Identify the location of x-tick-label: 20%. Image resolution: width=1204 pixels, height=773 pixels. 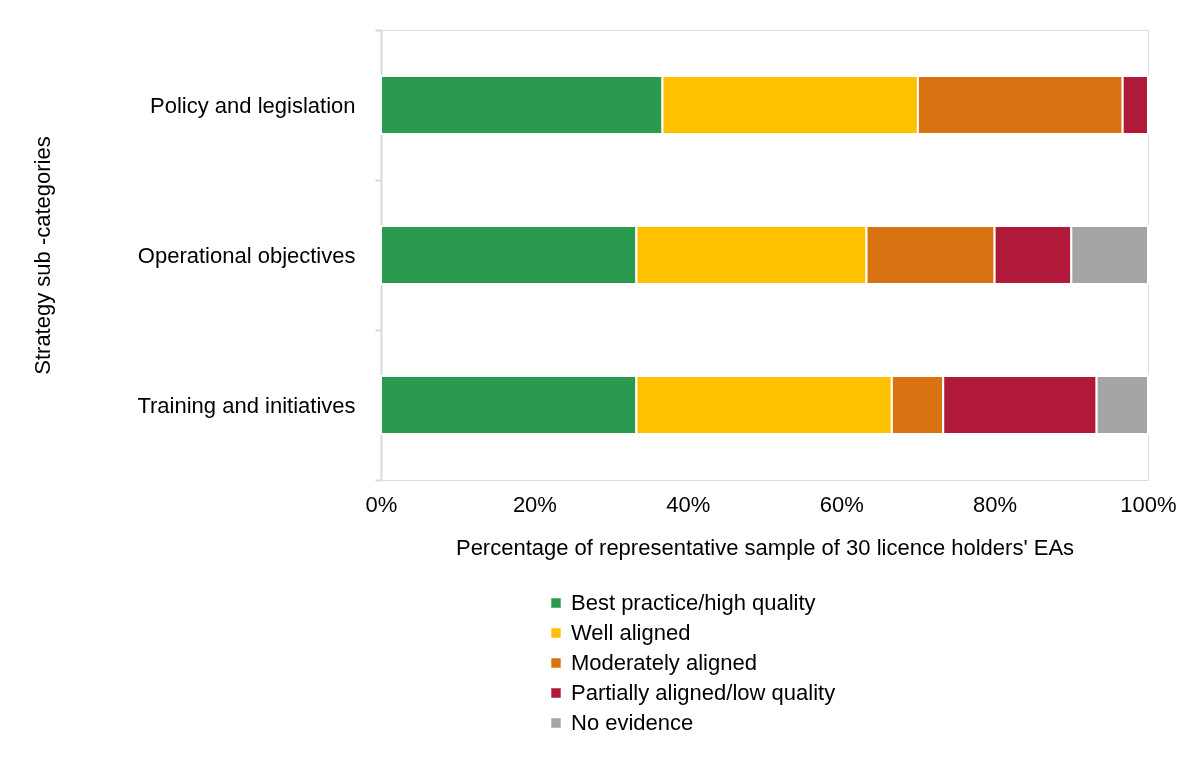
(534, 504).